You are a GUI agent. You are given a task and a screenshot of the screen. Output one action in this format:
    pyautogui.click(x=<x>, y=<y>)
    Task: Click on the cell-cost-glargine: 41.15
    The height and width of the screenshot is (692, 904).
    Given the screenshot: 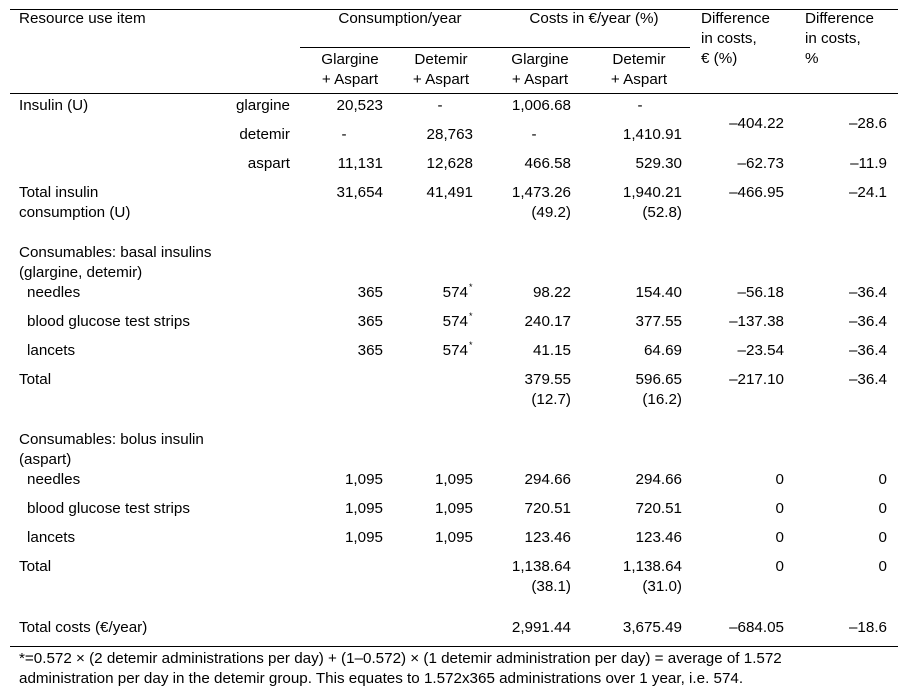 What is the action you would take?
    pyautogui.click(x=551, y=350)
    